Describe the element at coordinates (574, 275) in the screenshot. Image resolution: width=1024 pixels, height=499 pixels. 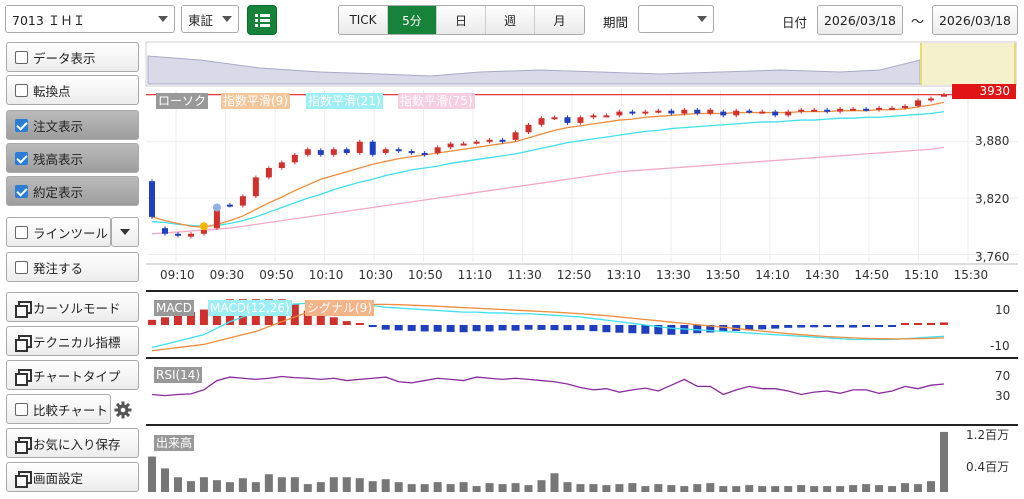
I see `x-tick: 12:50` at that location.